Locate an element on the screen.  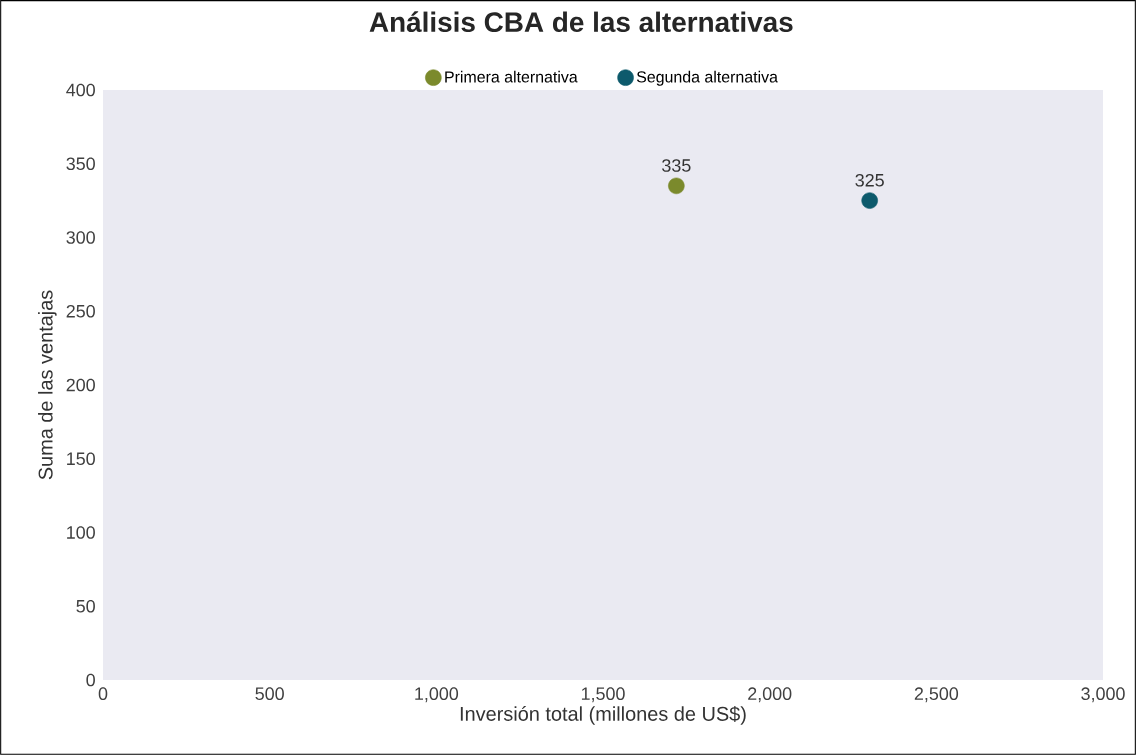
x-tick-label: 3,000 is located at coordinates (1103, 695).